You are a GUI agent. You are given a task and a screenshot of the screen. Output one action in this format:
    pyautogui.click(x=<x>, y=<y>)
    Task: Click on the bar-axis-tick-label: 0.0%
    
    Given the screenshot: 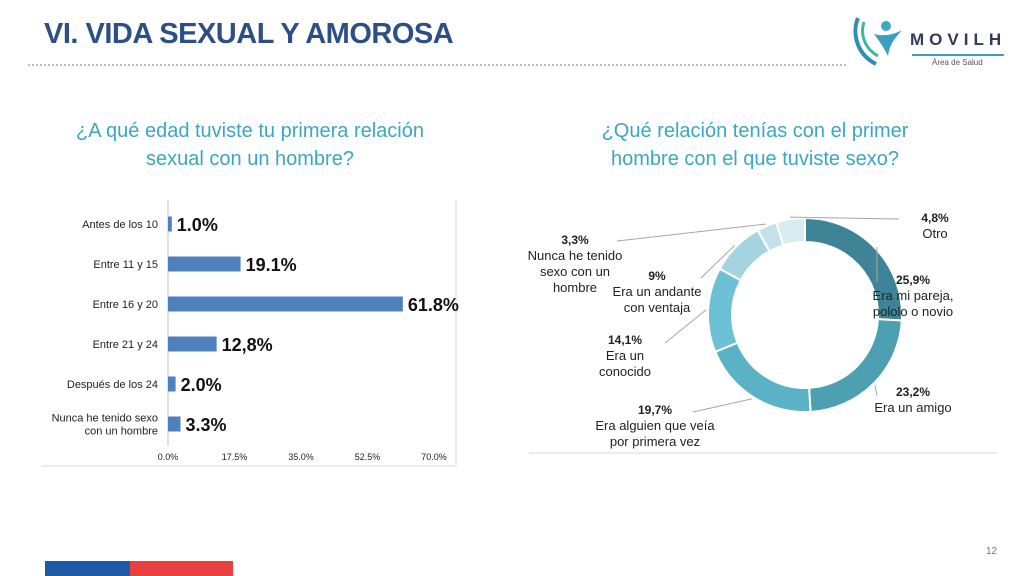 What is the action you would take?
    pyautogui.click(x=168, y=457)
    